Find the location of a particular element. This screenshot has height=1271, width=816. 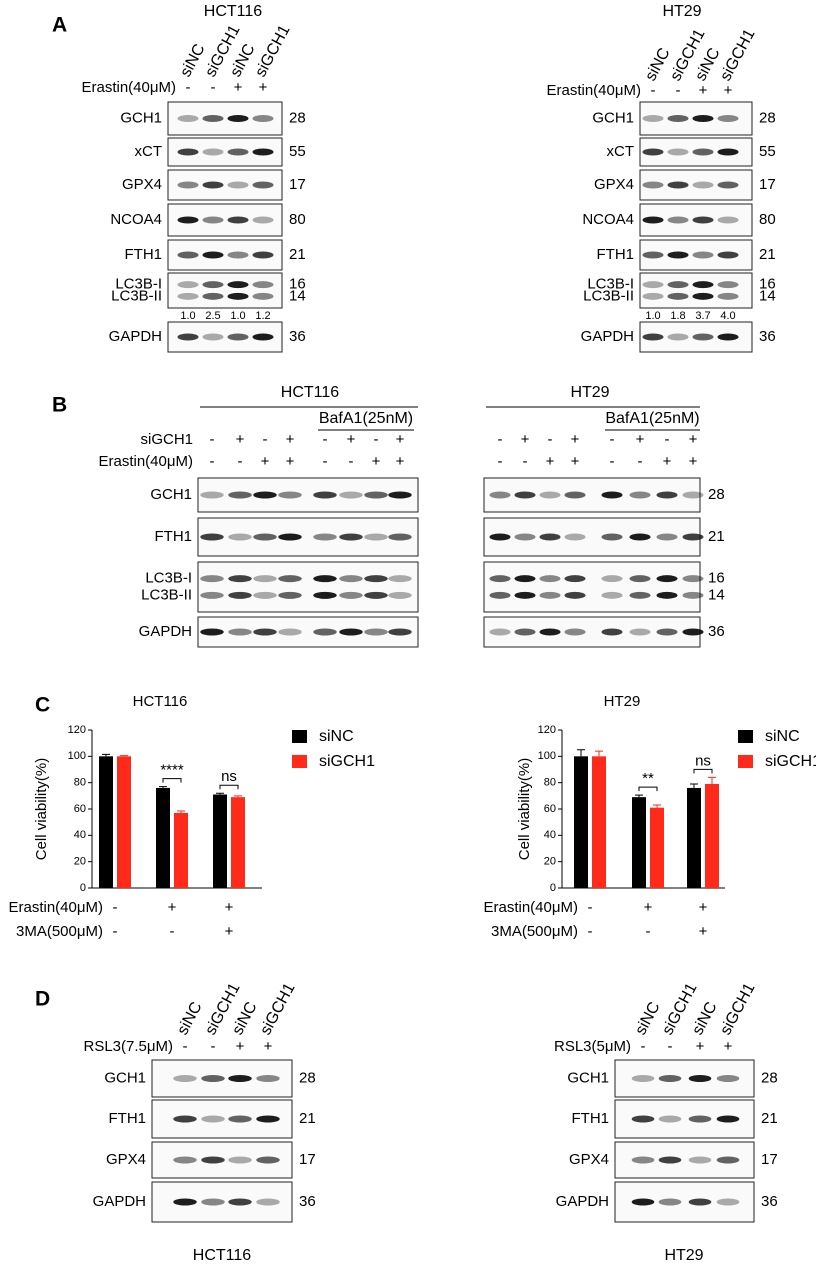

protein-label: LC3B-I is located at coordinates (610, 284).